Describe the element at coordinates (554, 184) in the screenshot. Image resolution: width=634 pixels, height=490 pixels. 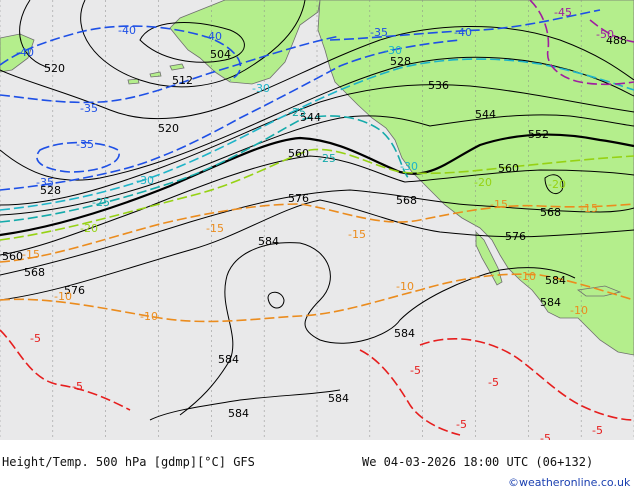
I see `height-contour-560b` at that location.